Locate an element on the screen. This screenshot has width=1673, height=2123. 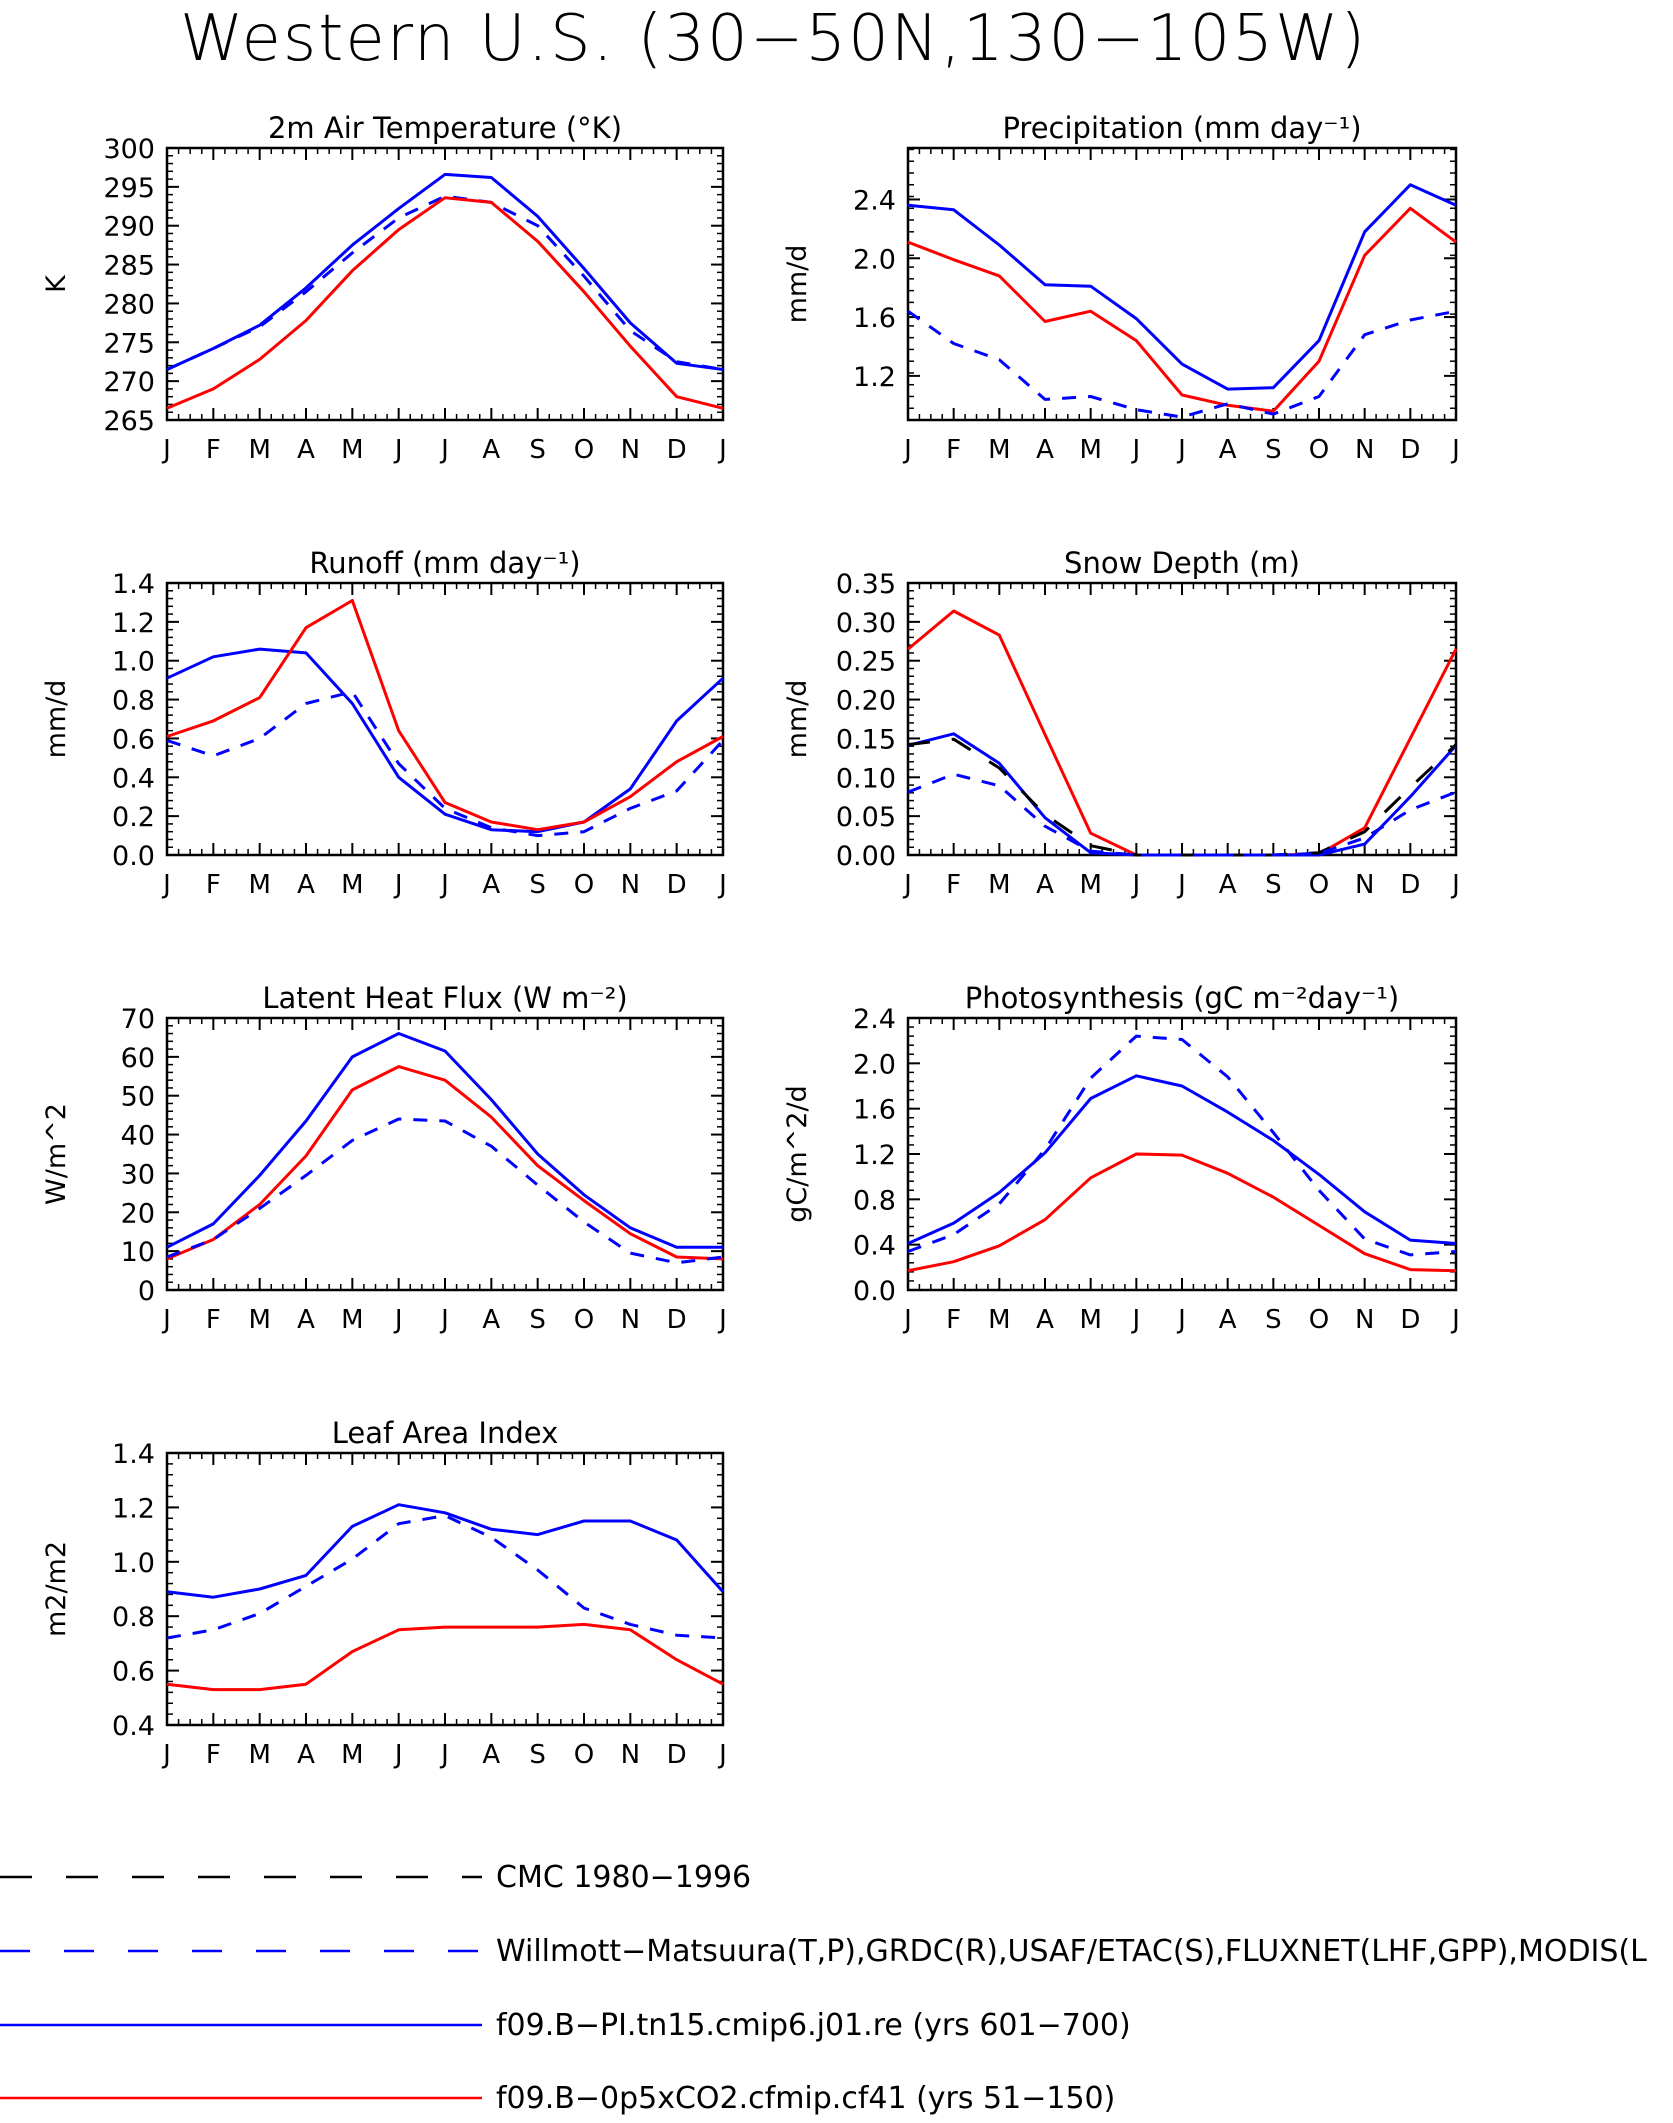
y-axis-label: m2/m2 is located at coordinates (56, 1589).